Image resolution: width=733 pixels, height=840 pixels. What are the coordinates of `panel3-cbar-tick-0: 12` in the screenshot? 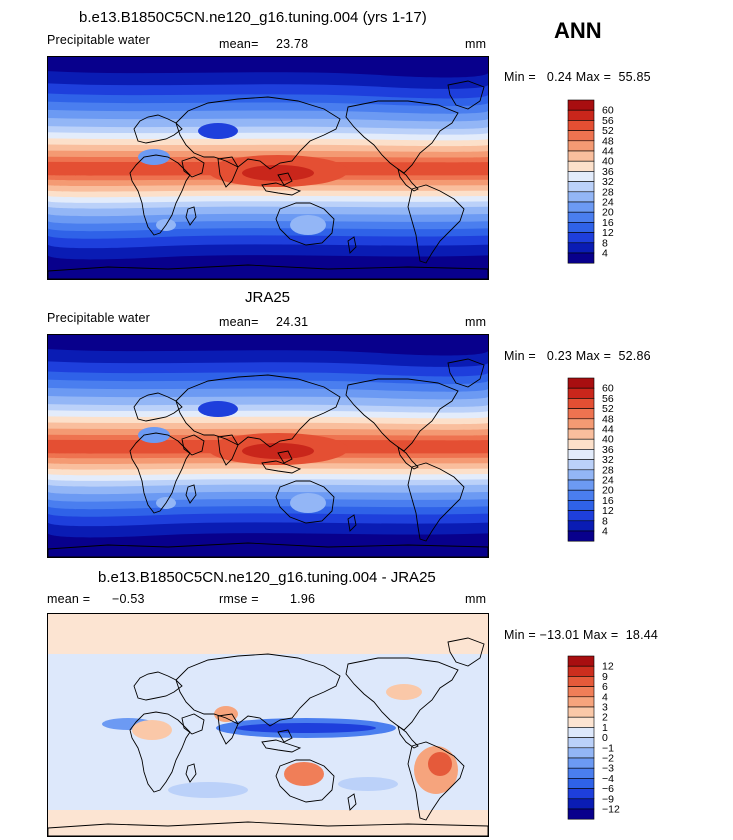 It's located at (608, 667).